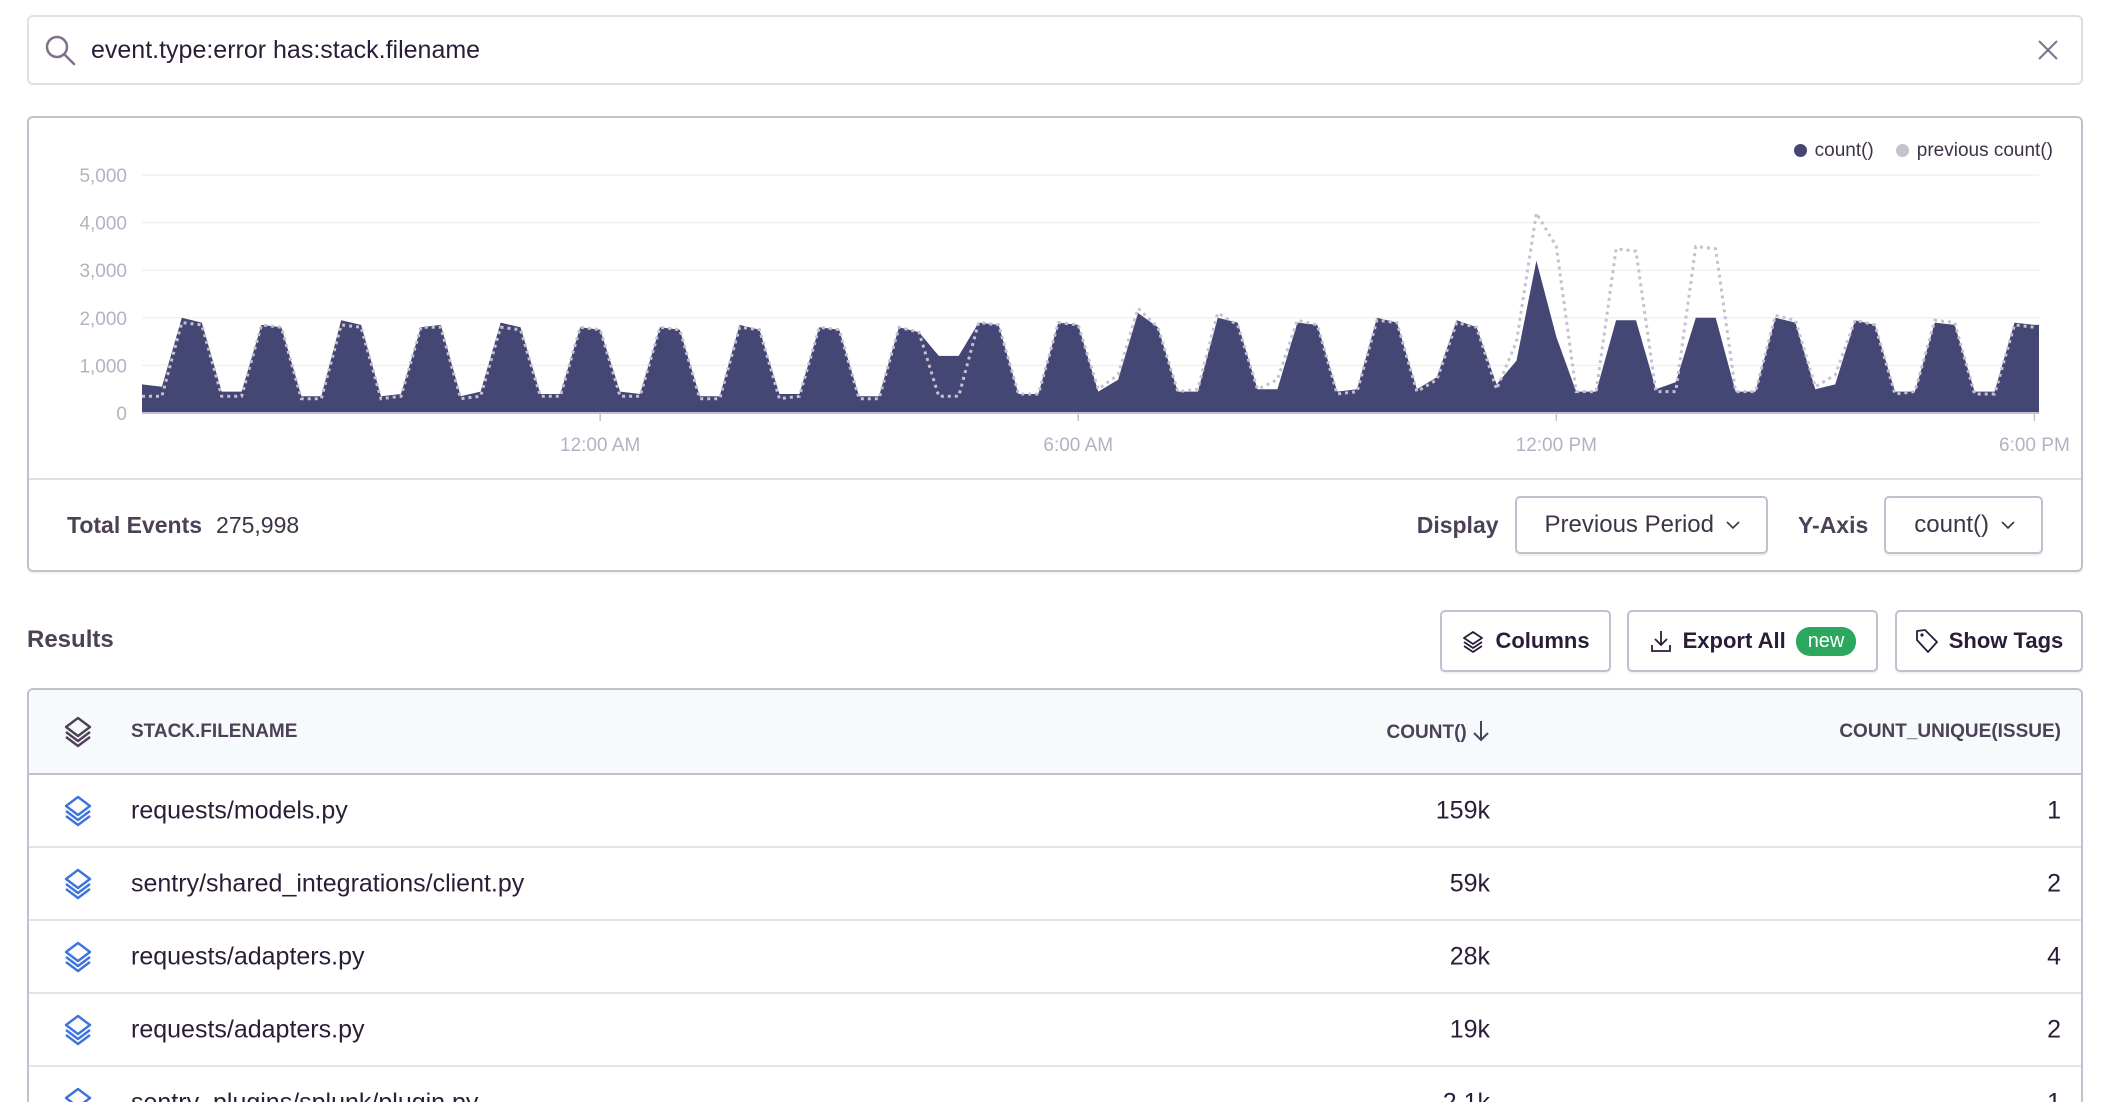 The width and height of the screenshot is (2110, 1102). Describe the element at coordinates (60, 50) in the screenshot. I see `search-icon` at that location.